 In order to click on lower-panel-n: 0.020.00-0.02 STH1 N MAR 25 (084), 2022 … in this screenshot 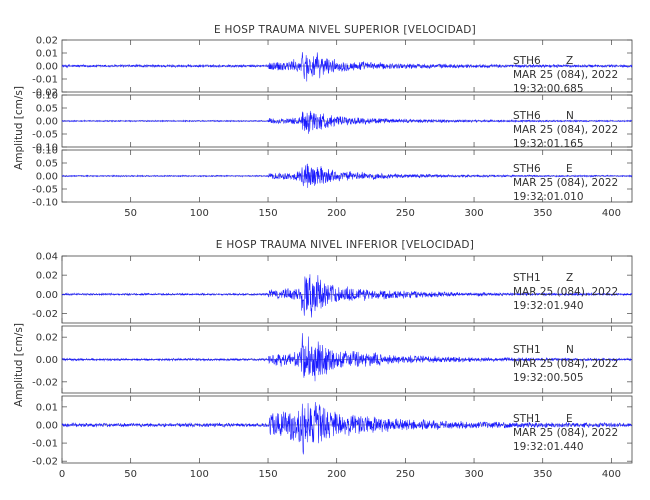, I will do `click(332, 359)`.